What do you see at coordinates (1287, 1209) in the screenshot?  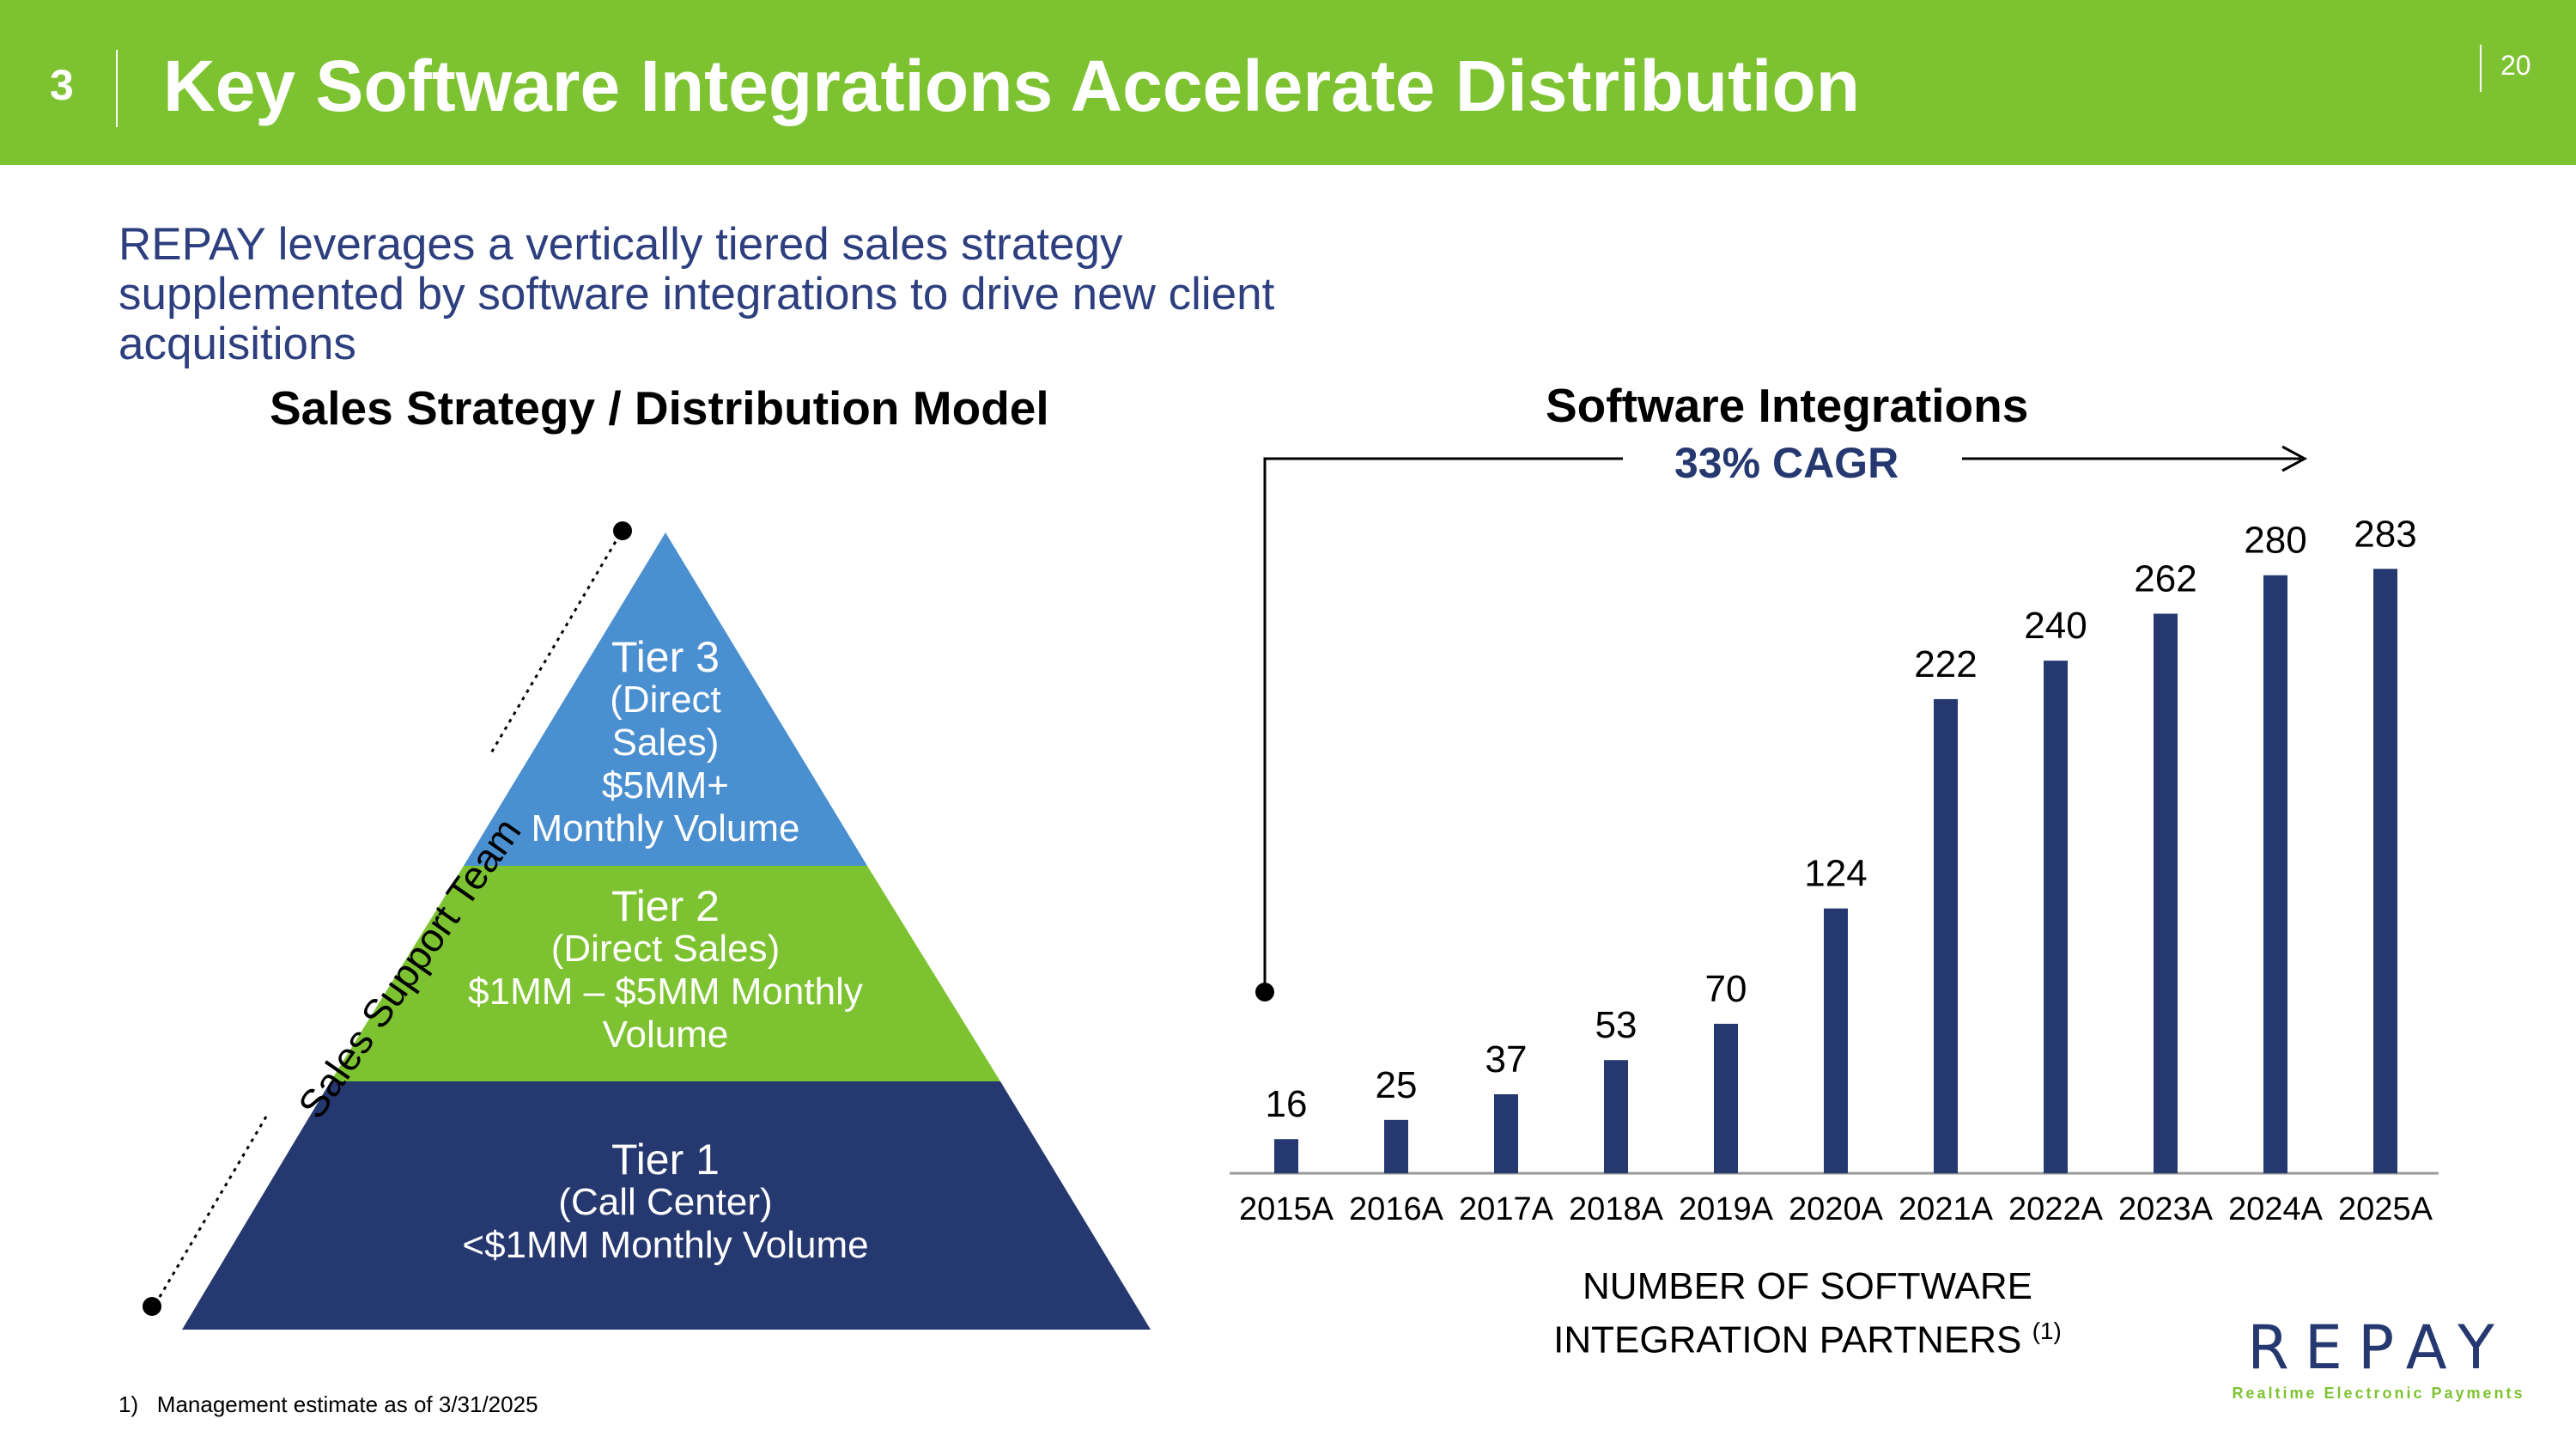 I see `x-tick-label: 2015A` at bounding box center [1287, 1209].